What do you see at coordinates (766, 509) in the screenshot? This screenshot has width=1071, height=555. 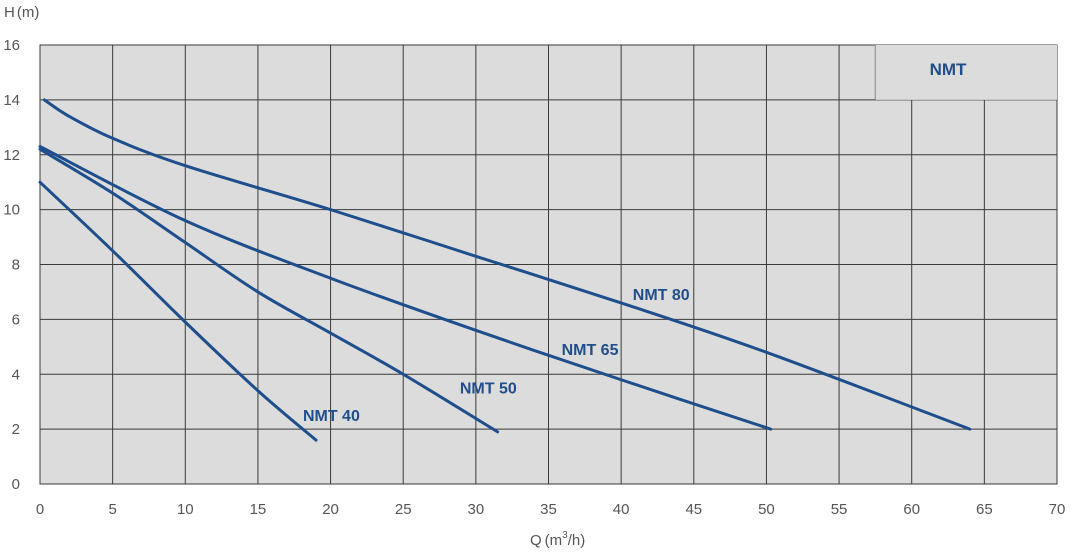 I see `x-tick-label: 50` at bounding box center [766, 509].